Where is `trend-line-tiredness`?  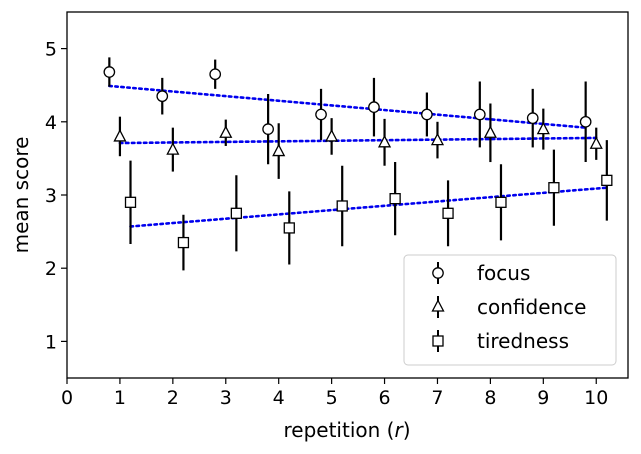 trend-line-tiredness is located at coordinates (369, 207).